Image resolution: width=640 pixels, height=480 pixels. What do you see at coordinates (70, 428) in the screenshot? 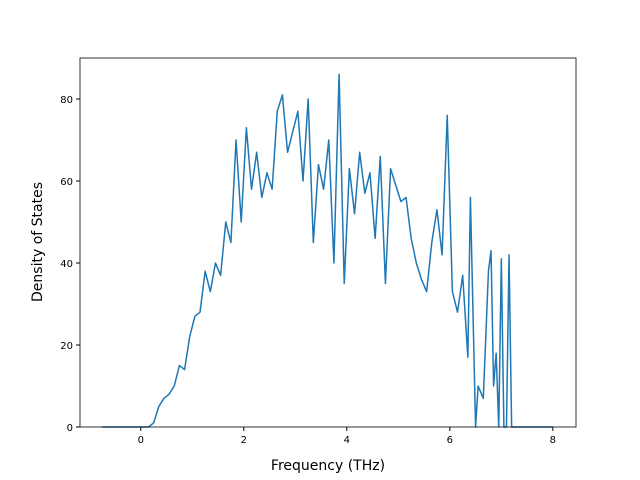
I see `y-tick-label: 0` at bounding box center [70, 428].